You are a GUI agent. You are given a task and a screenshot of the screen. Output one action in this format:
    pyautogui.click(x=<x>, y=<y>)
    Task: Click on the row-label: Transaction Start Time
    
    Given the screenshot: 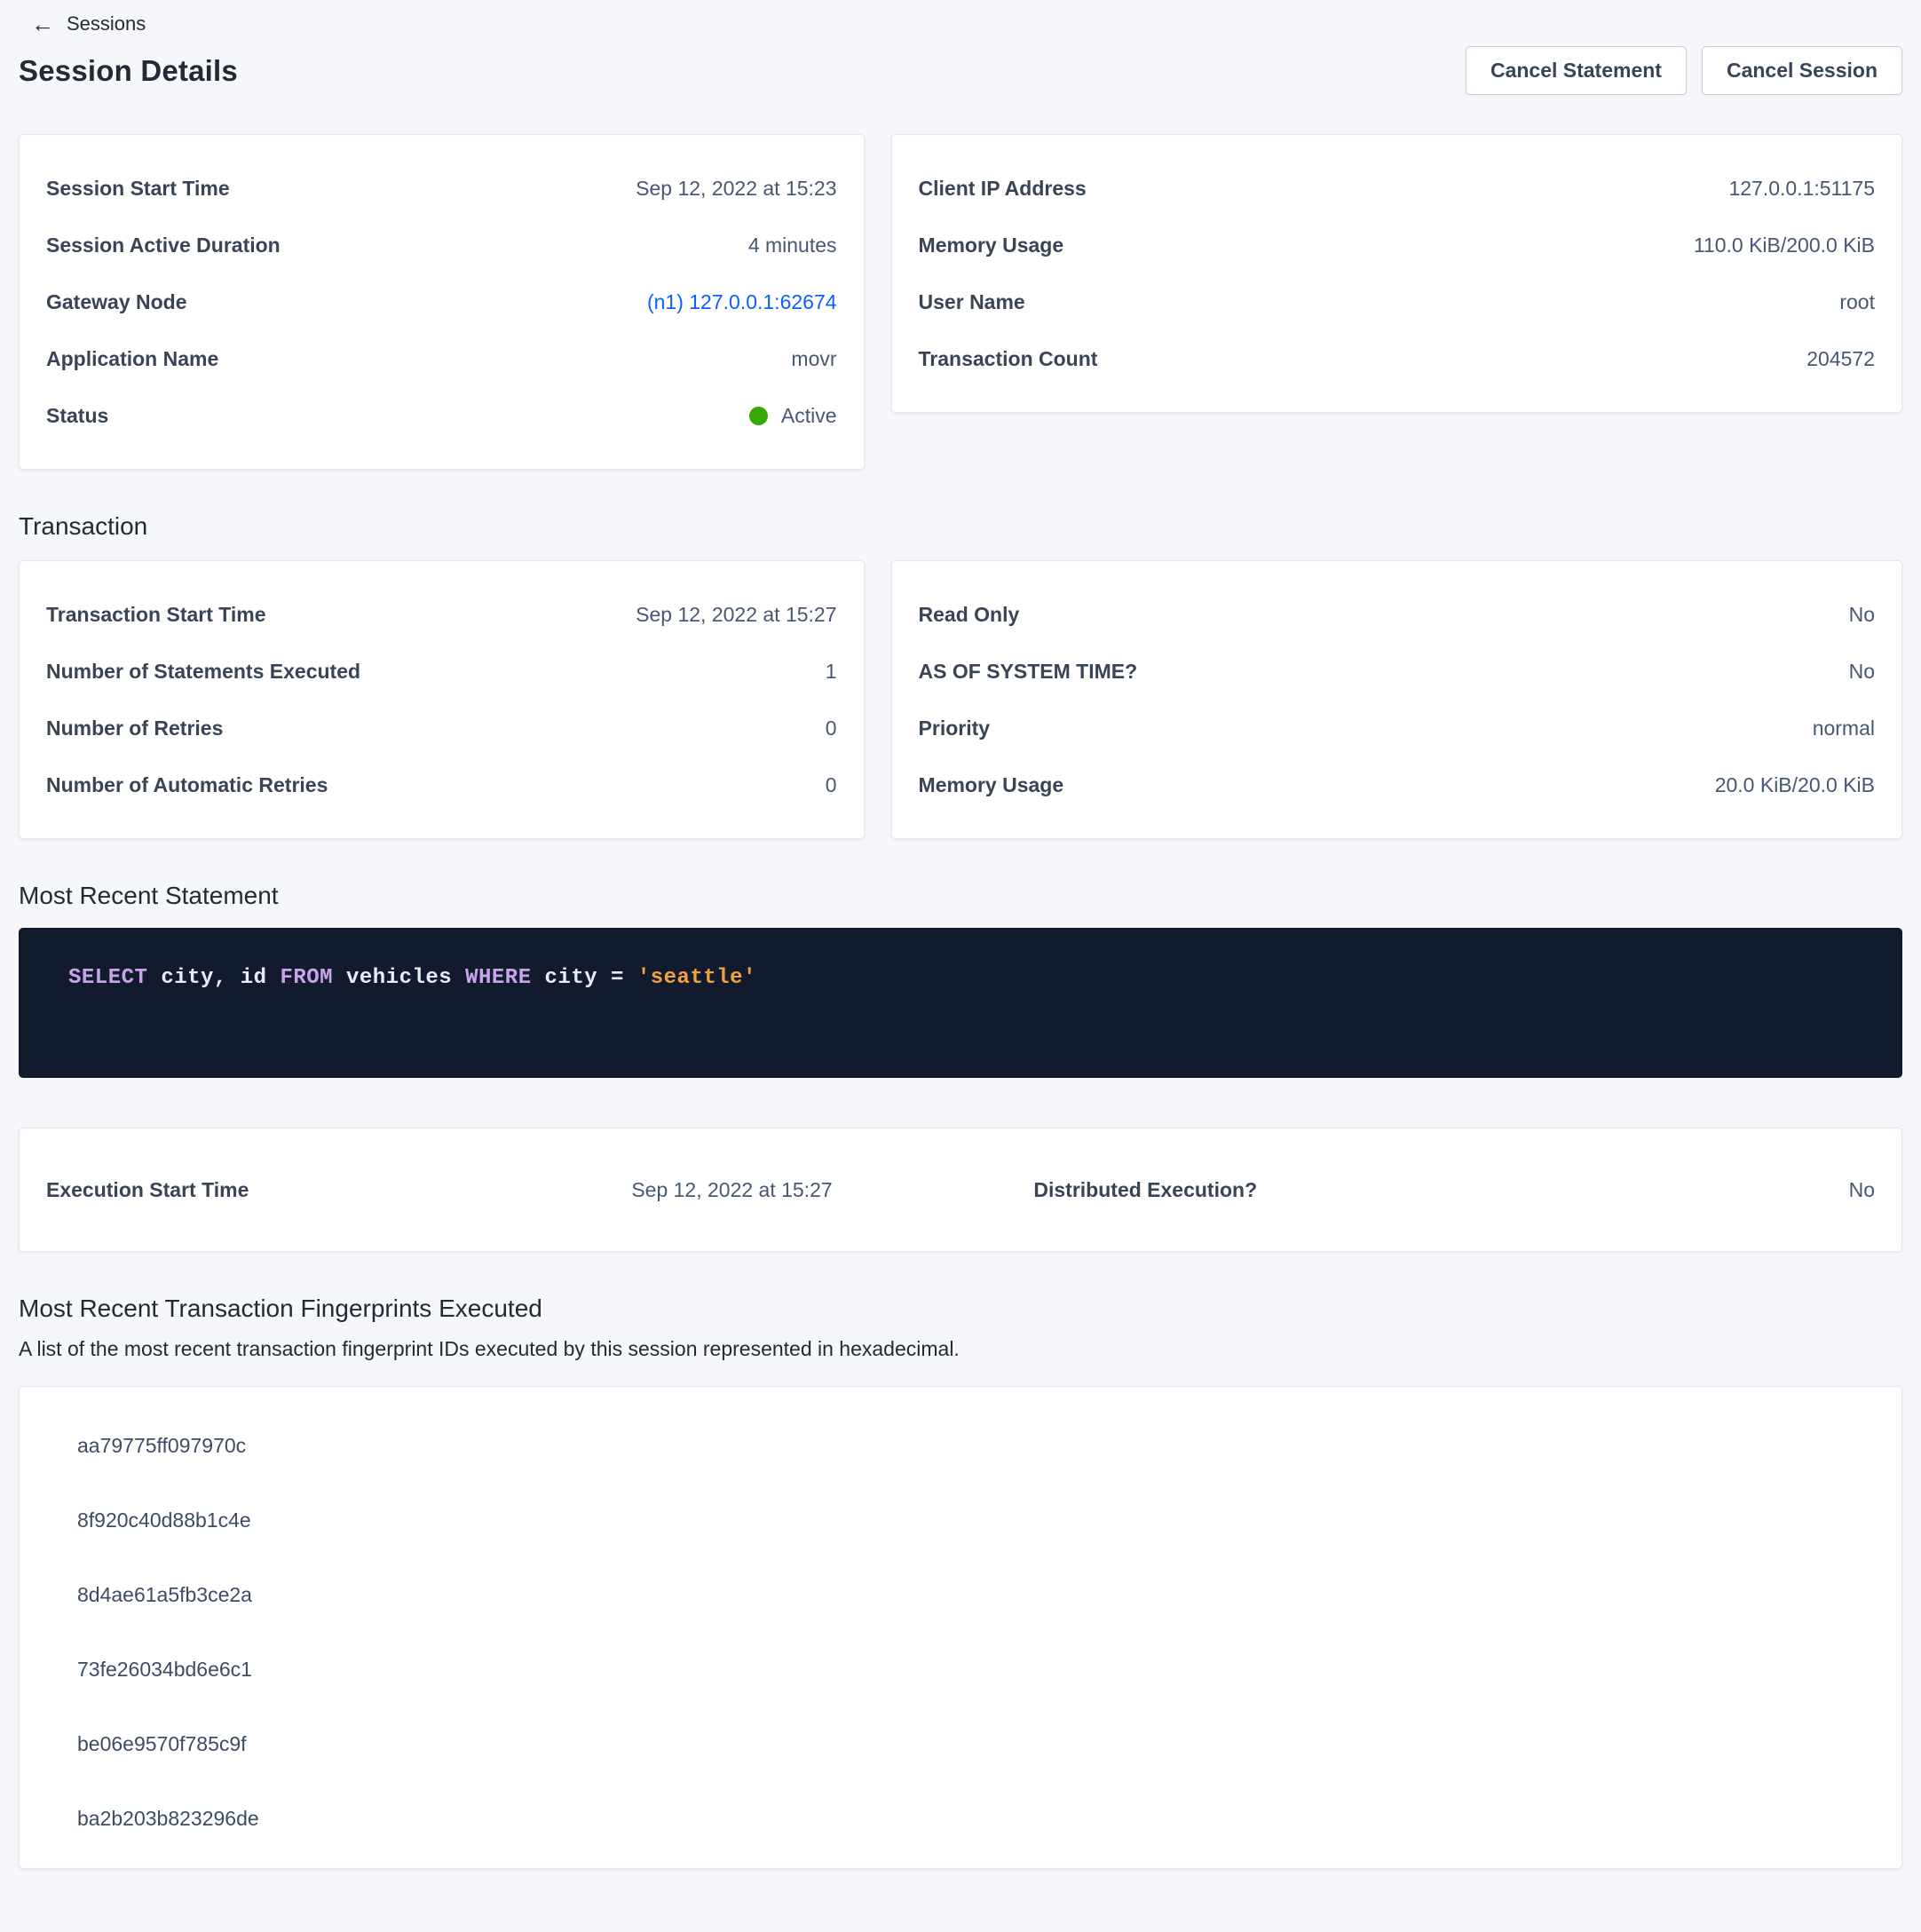 What is the action you would take?
    pyautogui.click(x=156, y=614)
    